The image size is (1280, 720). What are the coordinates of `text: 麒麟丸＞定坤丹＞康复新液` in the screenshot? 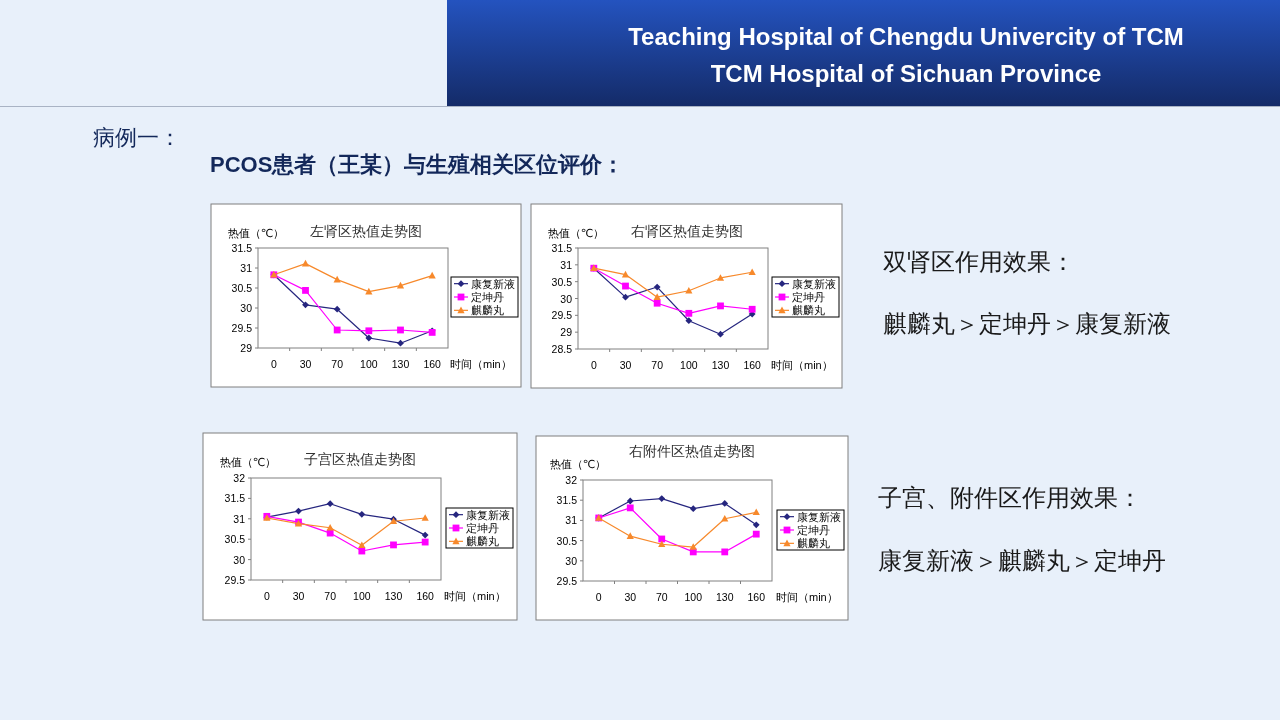 It's located at (1027, 324).